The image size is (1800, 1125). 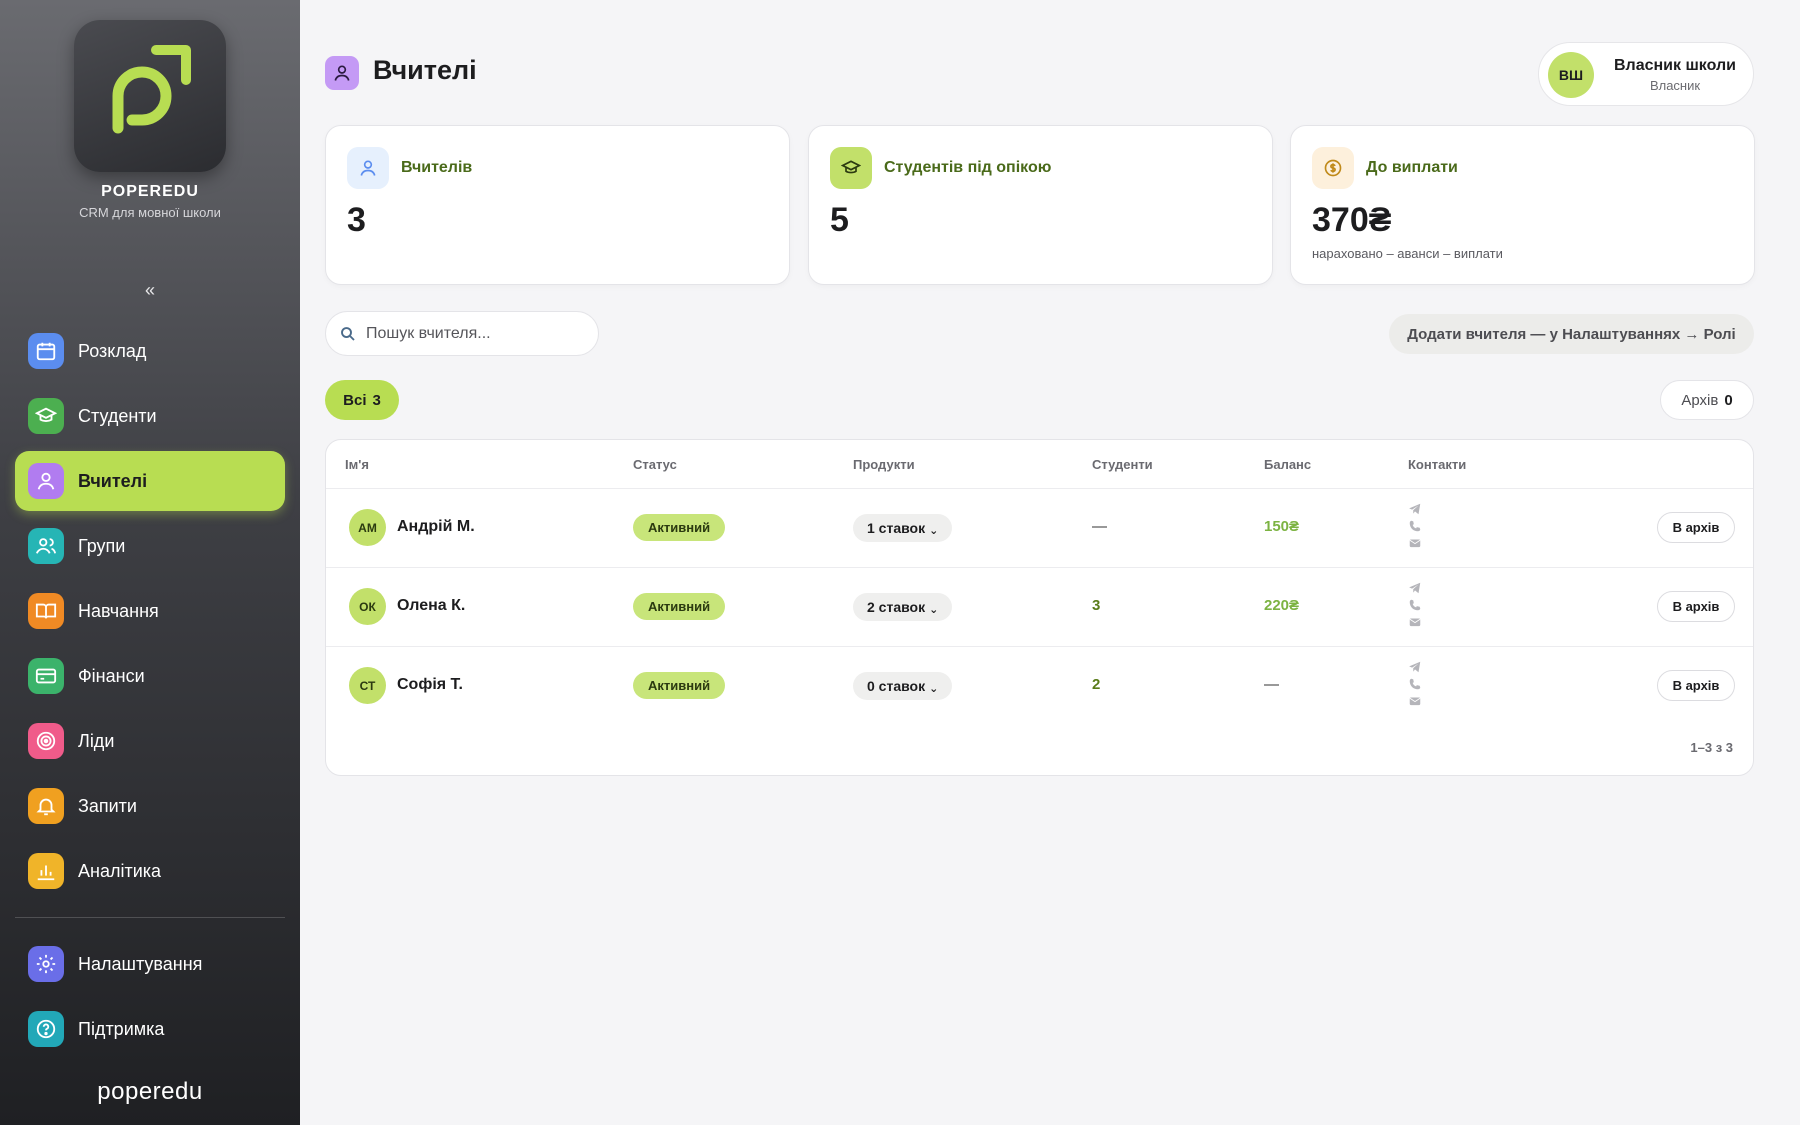 What do you see at coordinates (112, 350) in the screenshot?
I see `sidebar-item-label: Розклад` at bounding box center [112, 350].